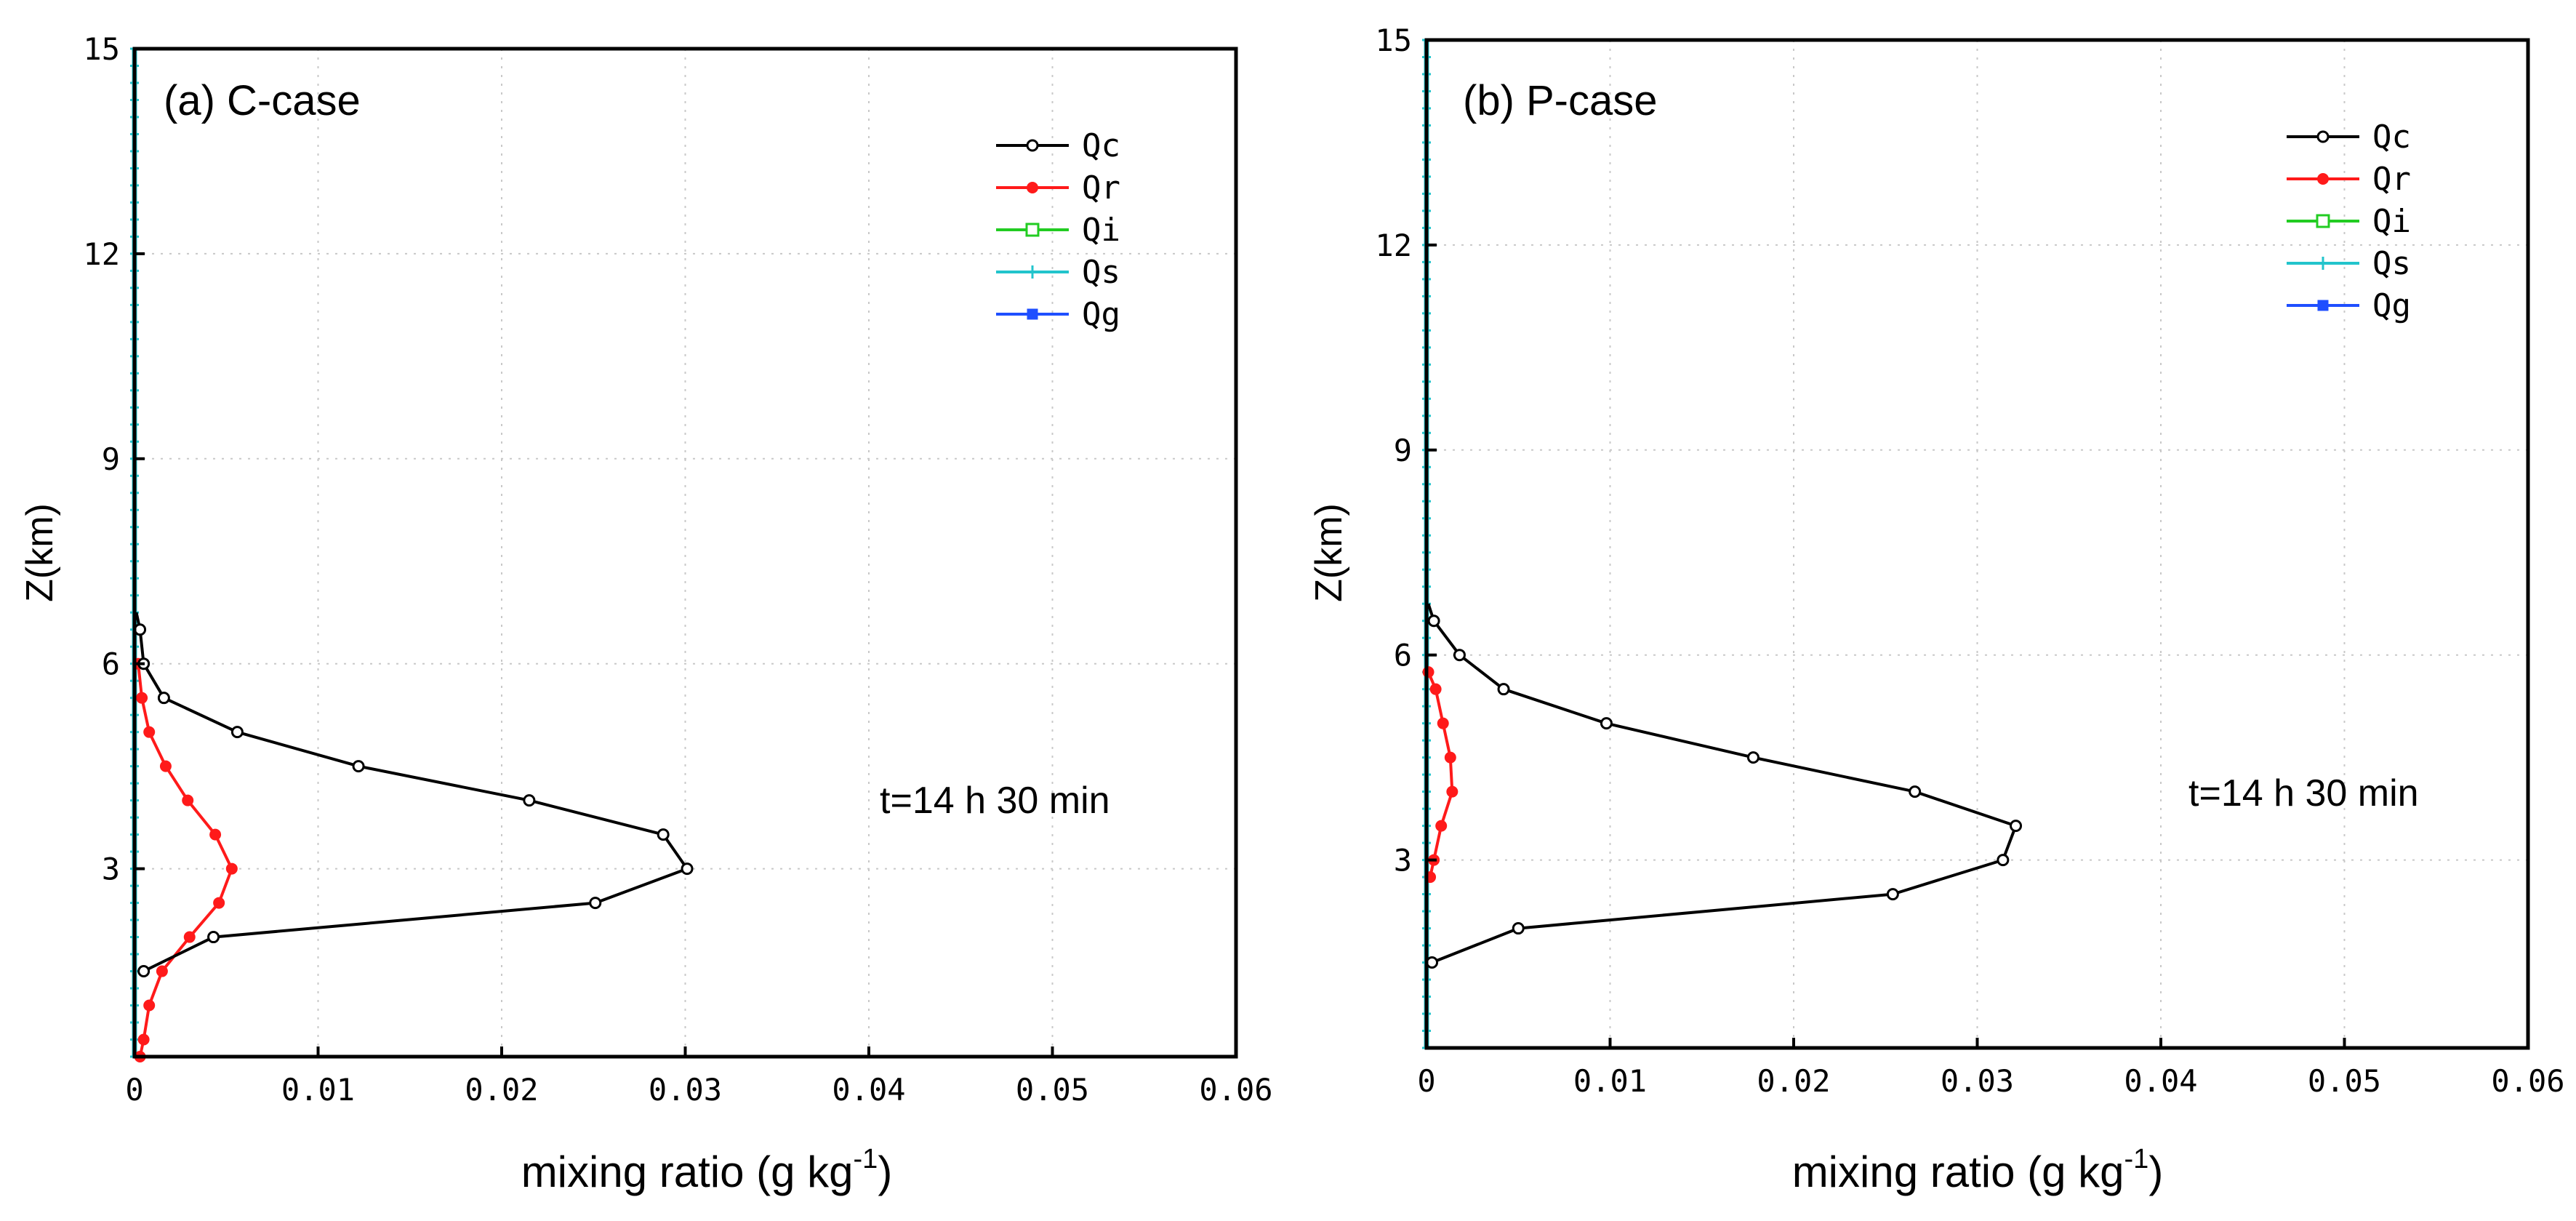  What do you see at coordinates (2349, 138) in the screenshot?
I see `panel-b-legend-entry-qc: Qc` at bounding box center [2349, 138].